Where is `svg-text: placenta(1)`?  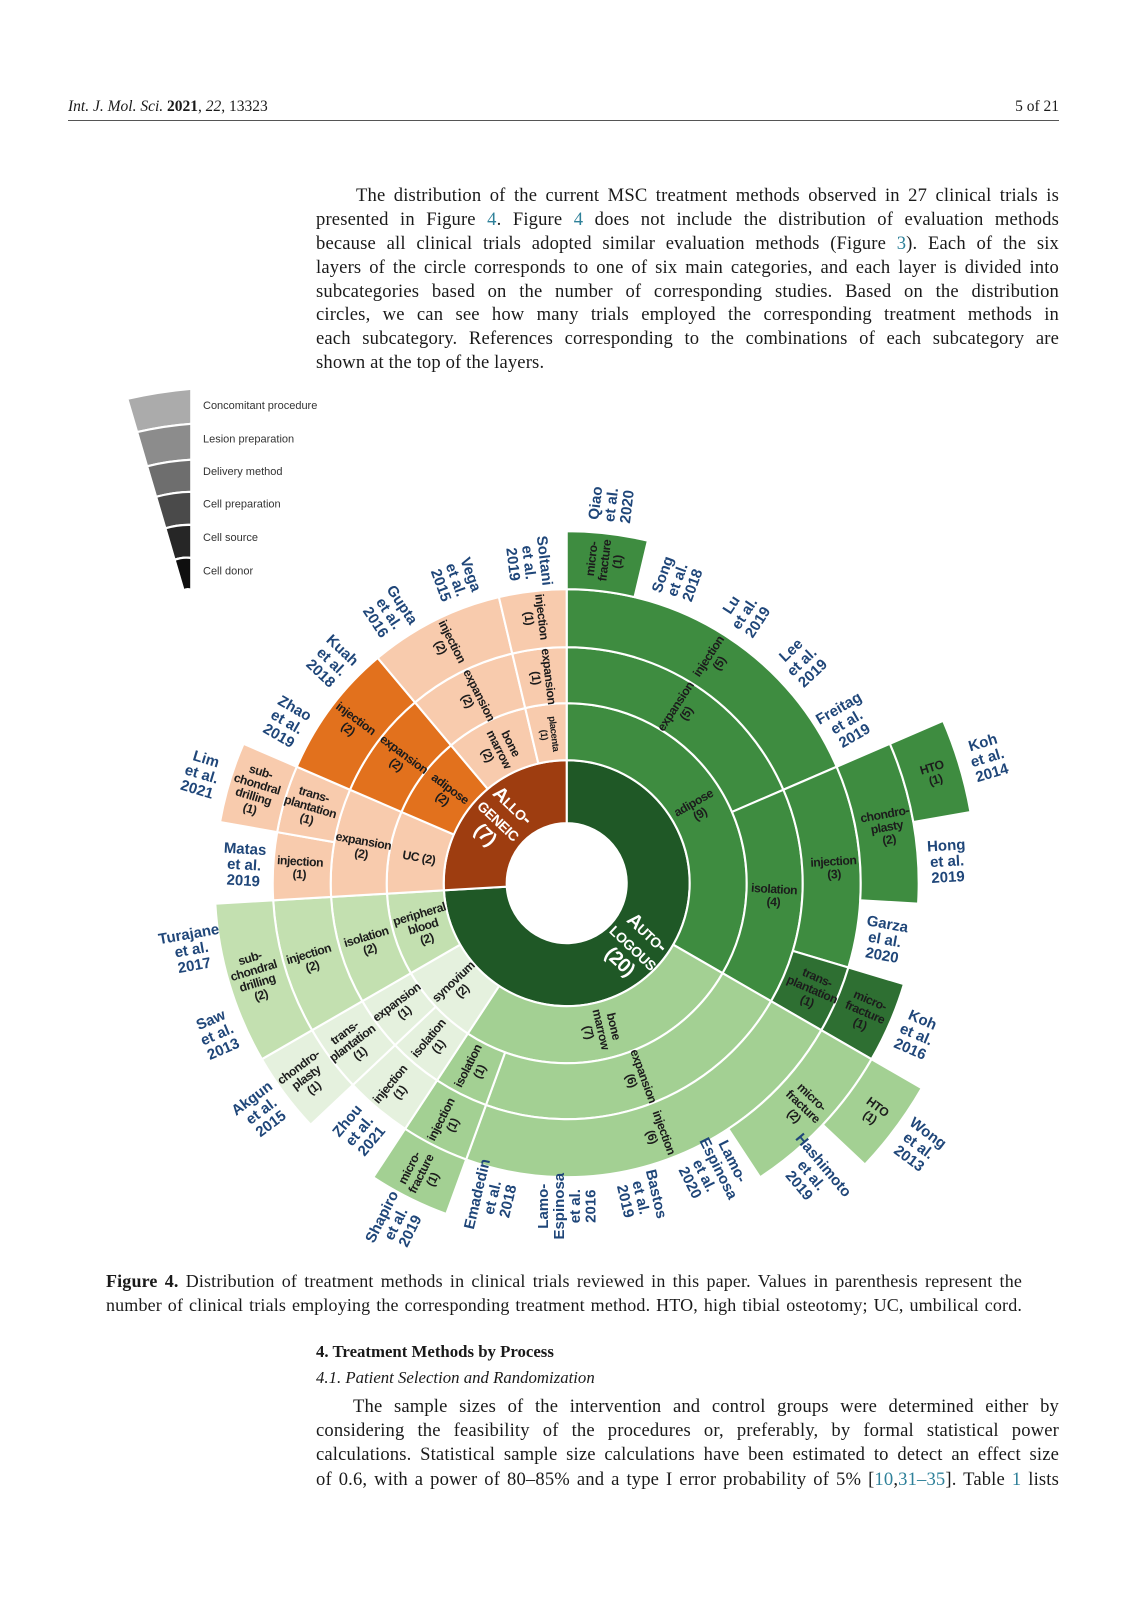
svg-text: placenta(1) is located at coordinates (548, 735).